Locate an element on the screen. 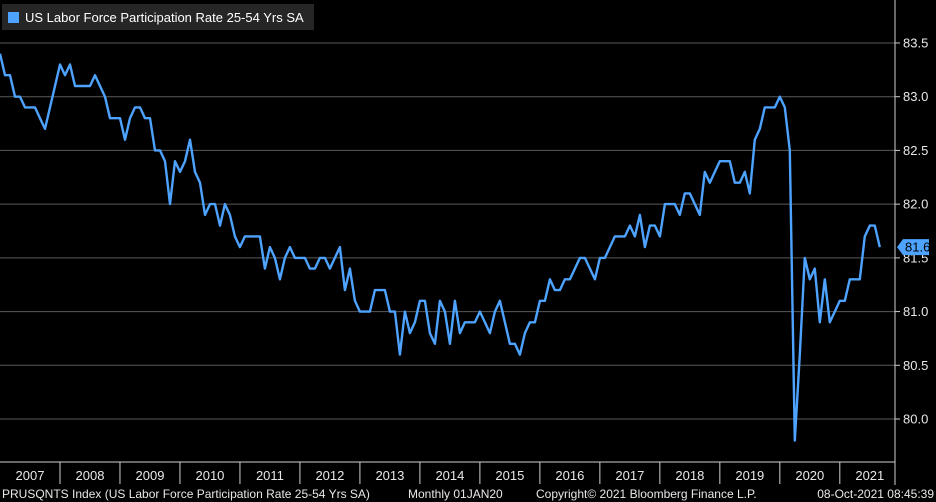 This screenshot has height=502, width=936. y-tick-label: 82.0 is located at coordinates (915, 204).